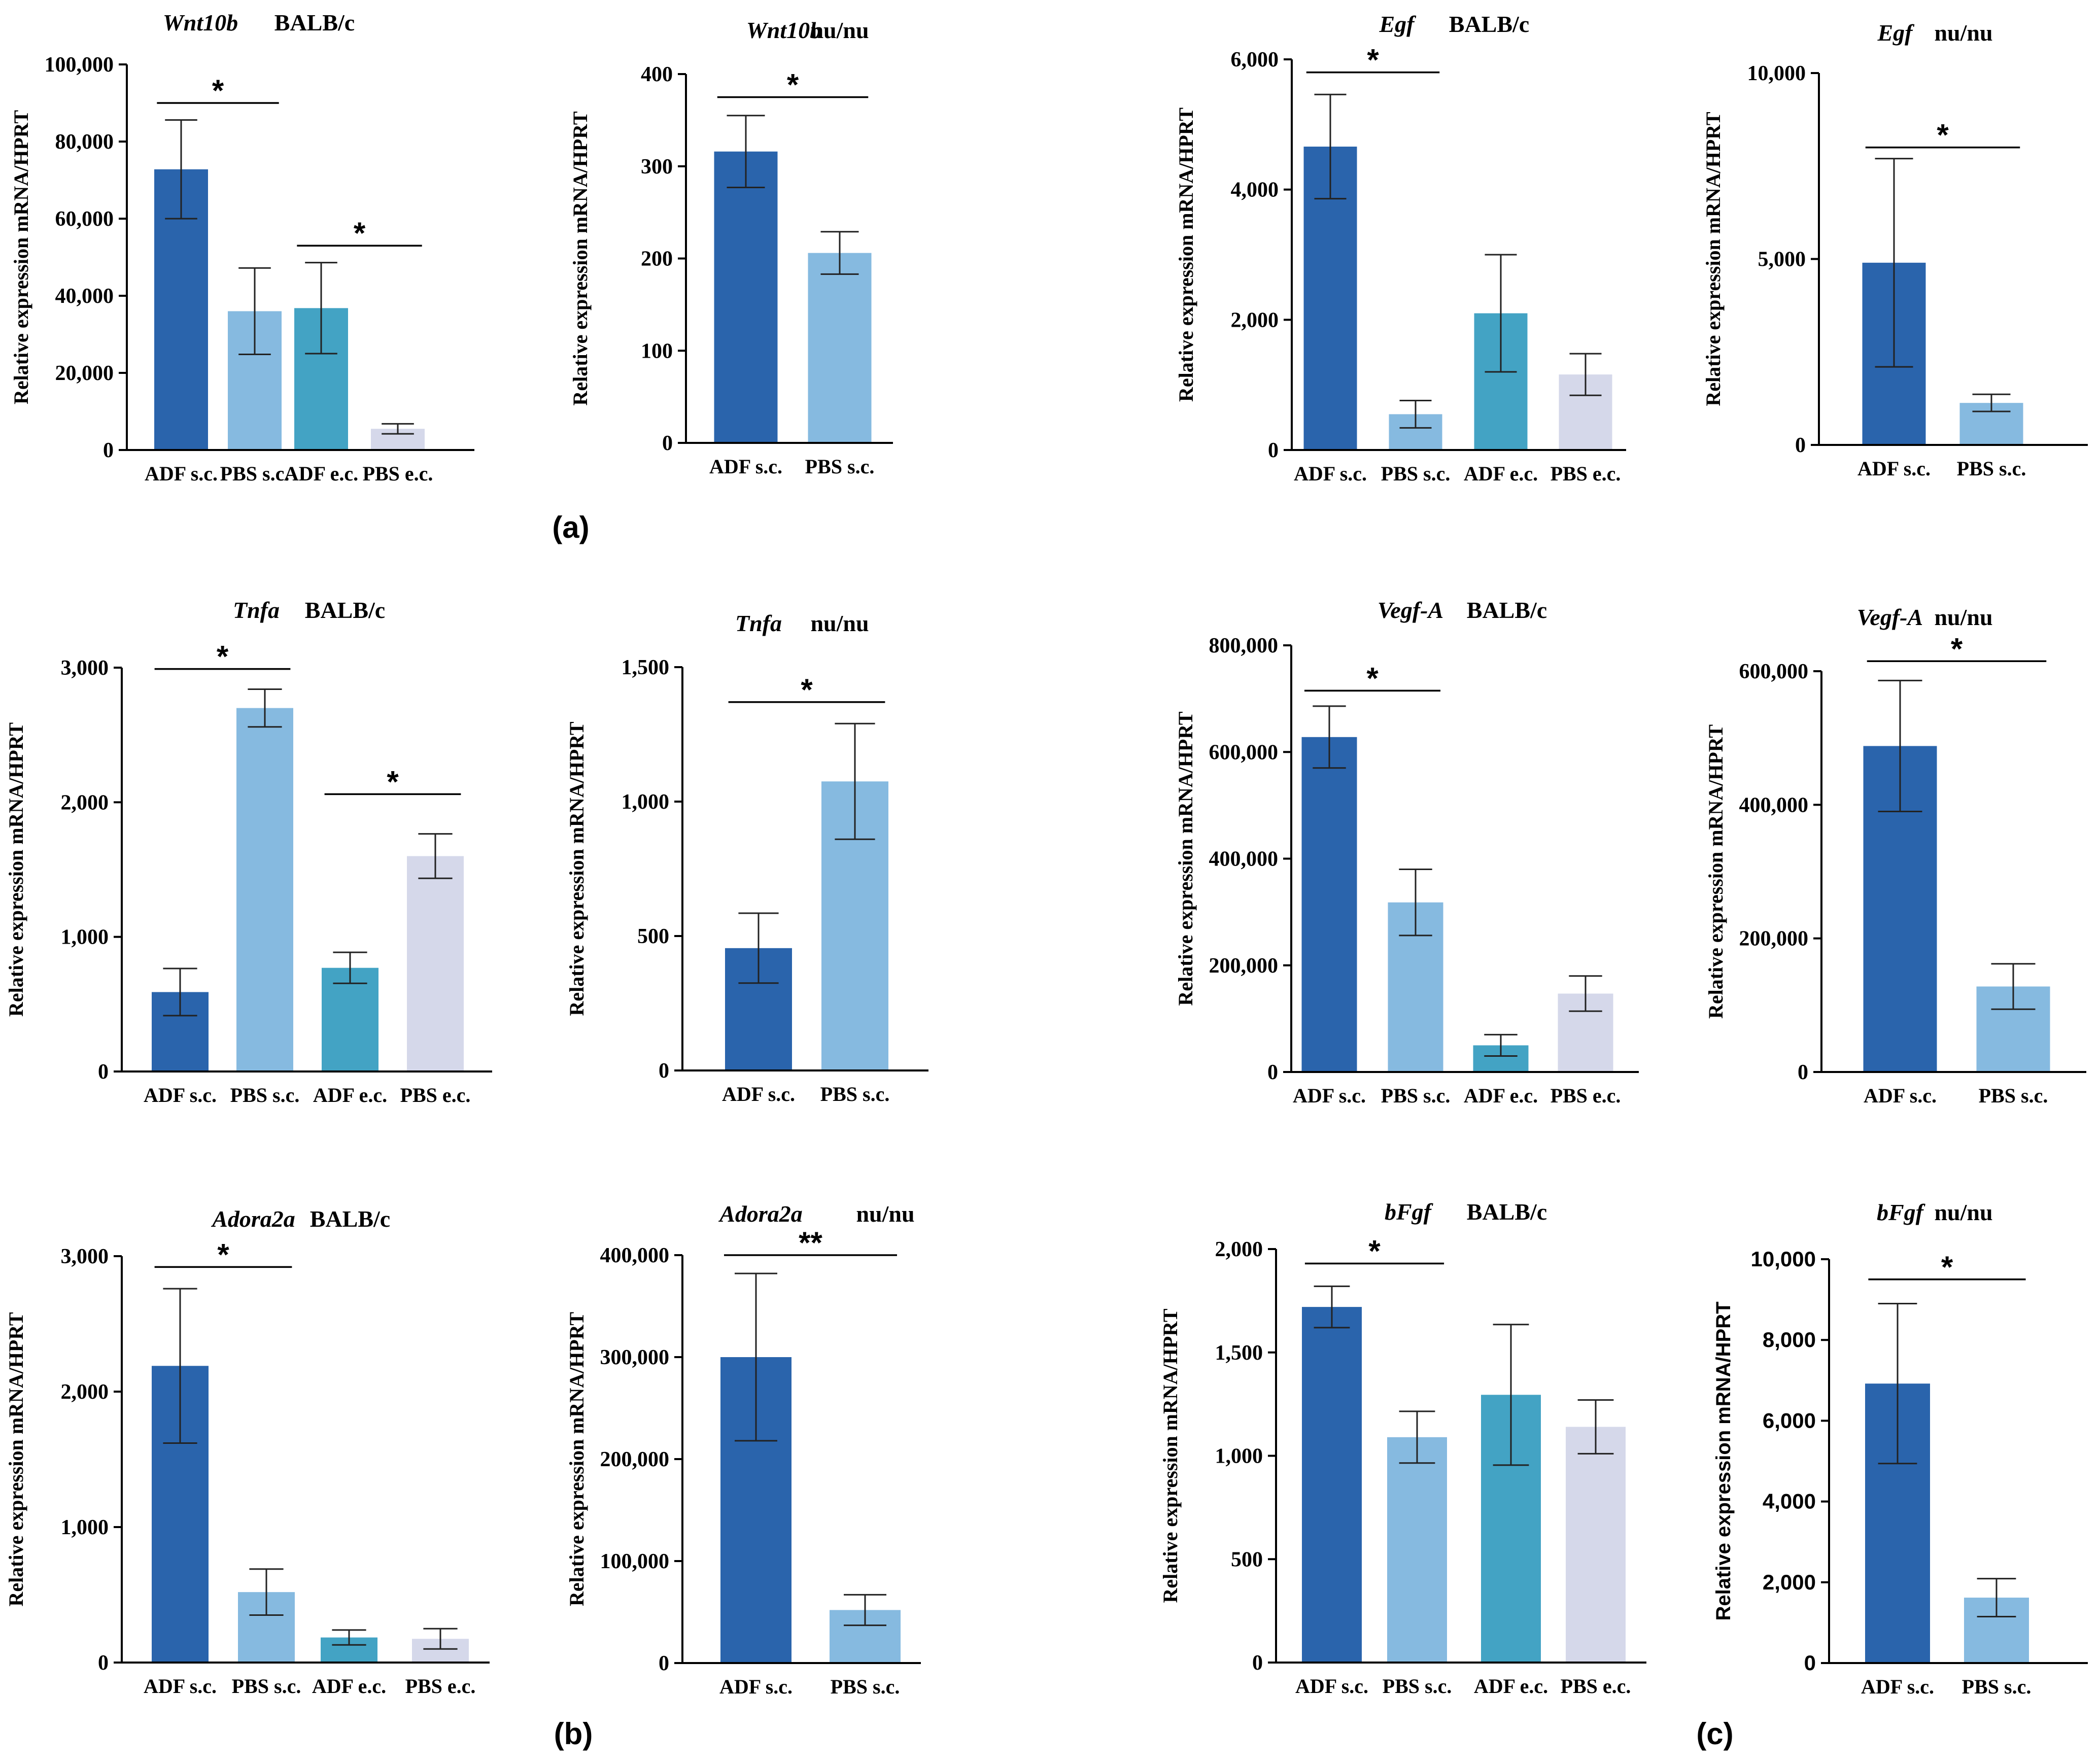 This screenshot has height=1764, width=2100. I want to click on vegfa-balbc-xlabel-3: PBS e.c., so click(1586, 1095).